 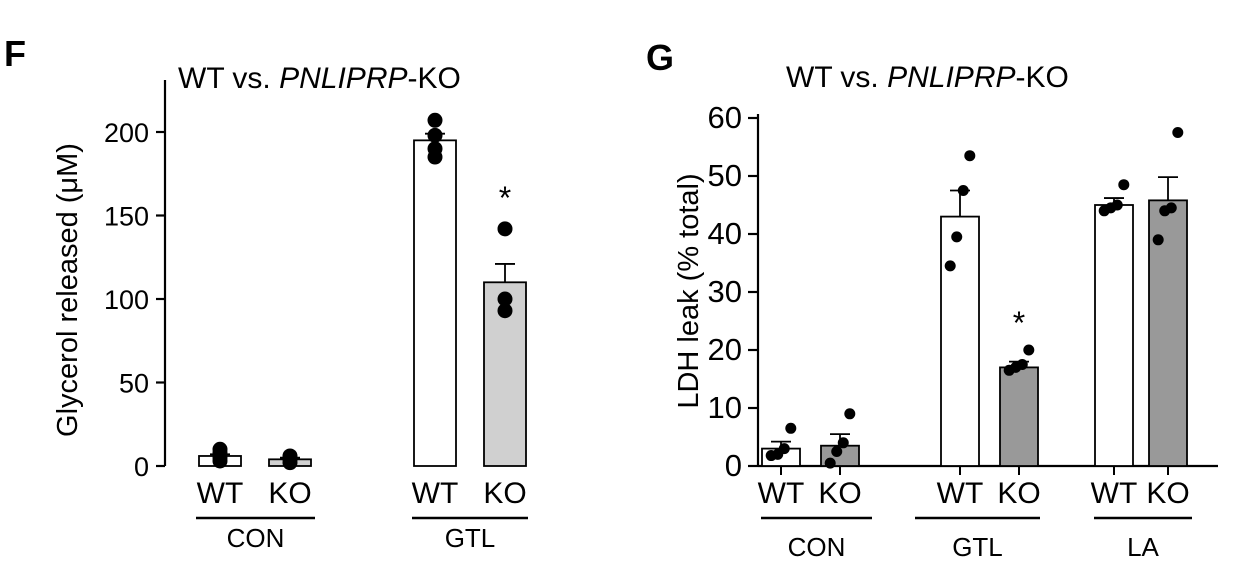 I want to click on panel-g-title: WT vs. PNLIPRP-KO, so click(x=927, y=77).